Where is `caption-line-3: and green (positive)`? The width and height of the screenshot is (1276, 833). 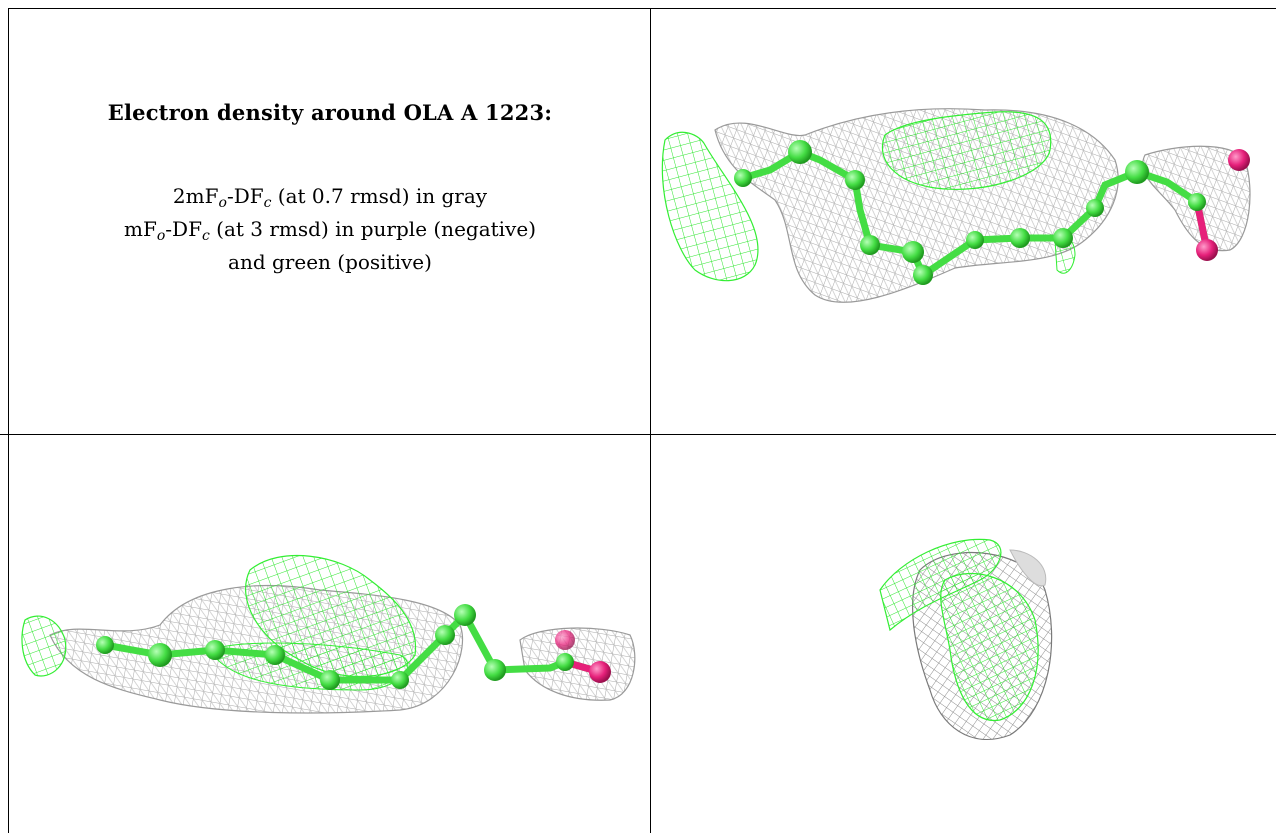 caption-line-3: and green (positive) is located at coordinates (330, 262).